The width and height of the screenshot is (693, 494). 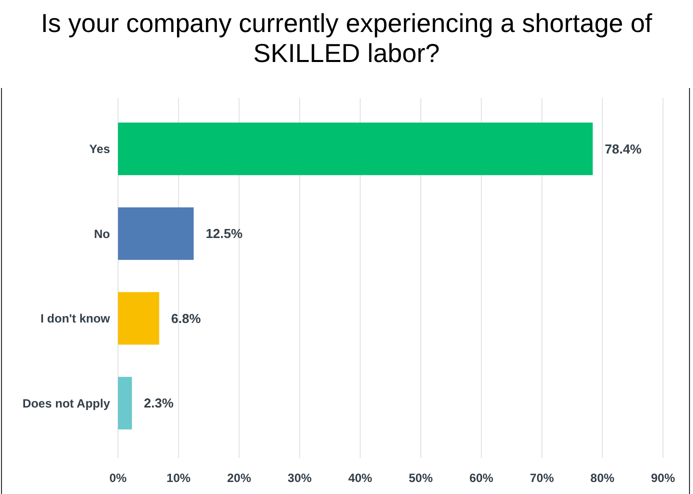 I want to click on chart-title: Is your company currently experiencing a shortage of SKILLED labor?, so click(x=346, y=38).